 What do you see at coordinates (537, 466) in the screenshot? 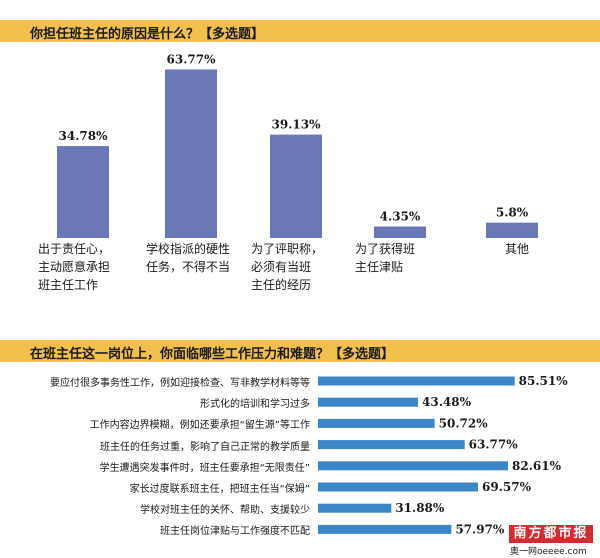
I see `chart2-value-label: 82.61%` at bounding box center [537, 466].